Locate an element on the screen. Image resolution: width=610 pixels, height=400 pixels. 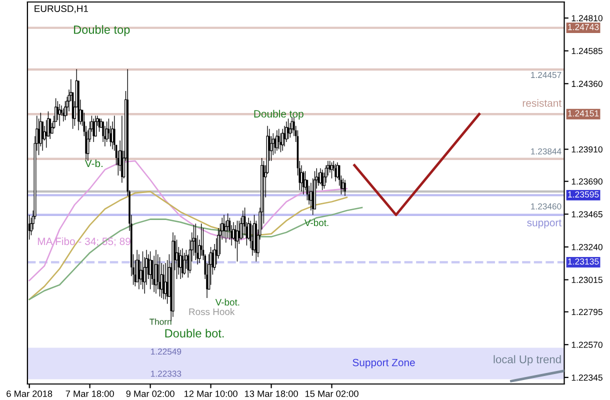
y-tick-label: 1.23465 is located at coordinates (587, 214).